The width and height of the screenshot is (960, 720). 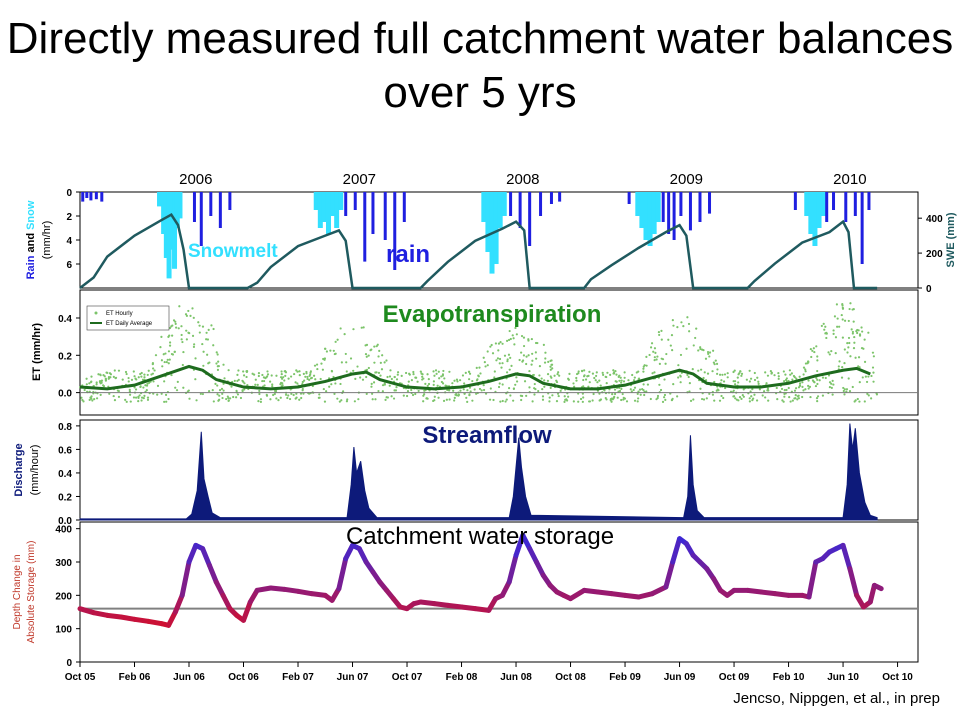 I want to click on discharge-ytick-label: 0.8, so click(x=65, y=427).